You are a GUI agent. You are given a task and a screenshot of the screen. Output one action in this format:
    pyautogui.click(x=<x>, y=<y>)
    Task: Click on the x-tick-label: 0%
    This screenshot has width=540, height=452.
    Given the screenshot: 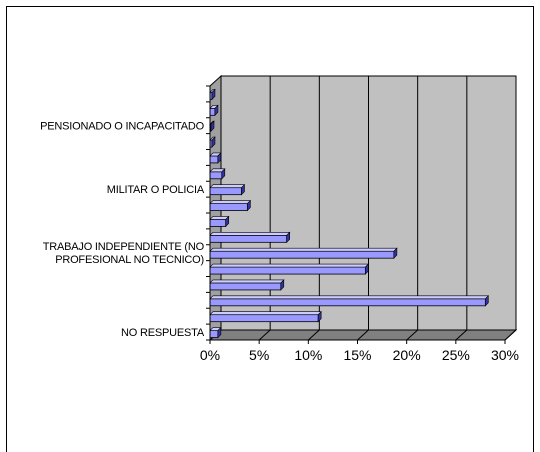 What is the action you would take?
    pyautogui.click(x=210, y=355)
    